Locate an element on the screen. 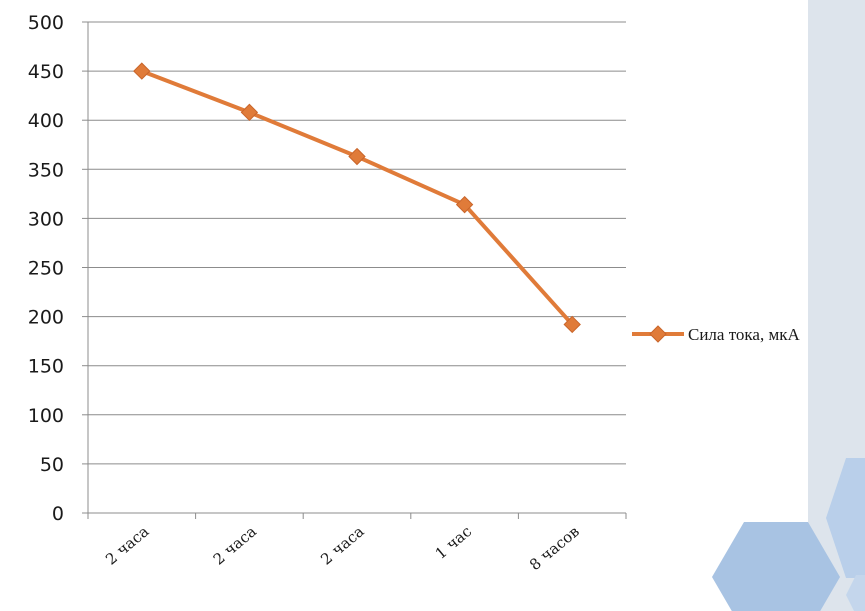 This screenshot has height=611, width=865. legend-label: Сила тока, мкА is located at coordinates (744, 334).